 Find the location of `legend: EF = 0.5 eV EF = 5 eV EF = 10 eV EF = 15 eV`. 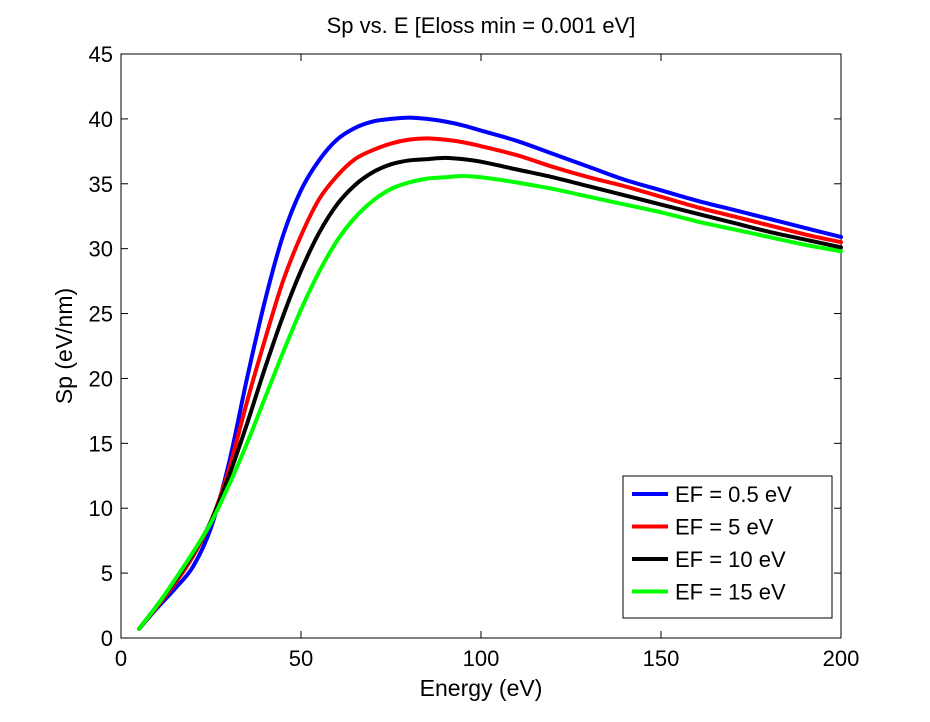

legend: EF = 0.5 eV EF = 5 eV EF = 10 eV EF = 15 eV is located at coordinates (727, 547).